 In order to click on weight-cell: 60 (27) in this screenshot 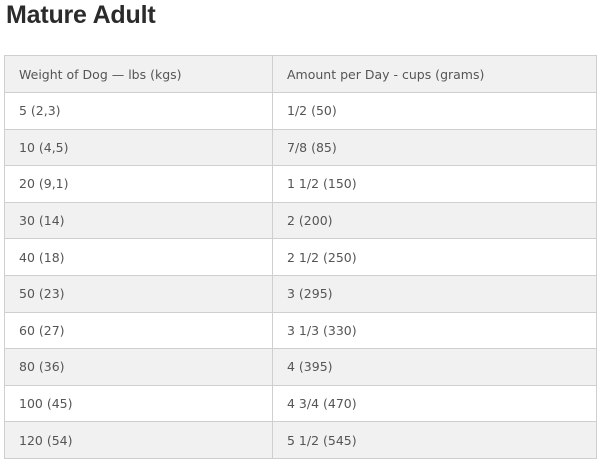, I will do `click(138, 330)`.